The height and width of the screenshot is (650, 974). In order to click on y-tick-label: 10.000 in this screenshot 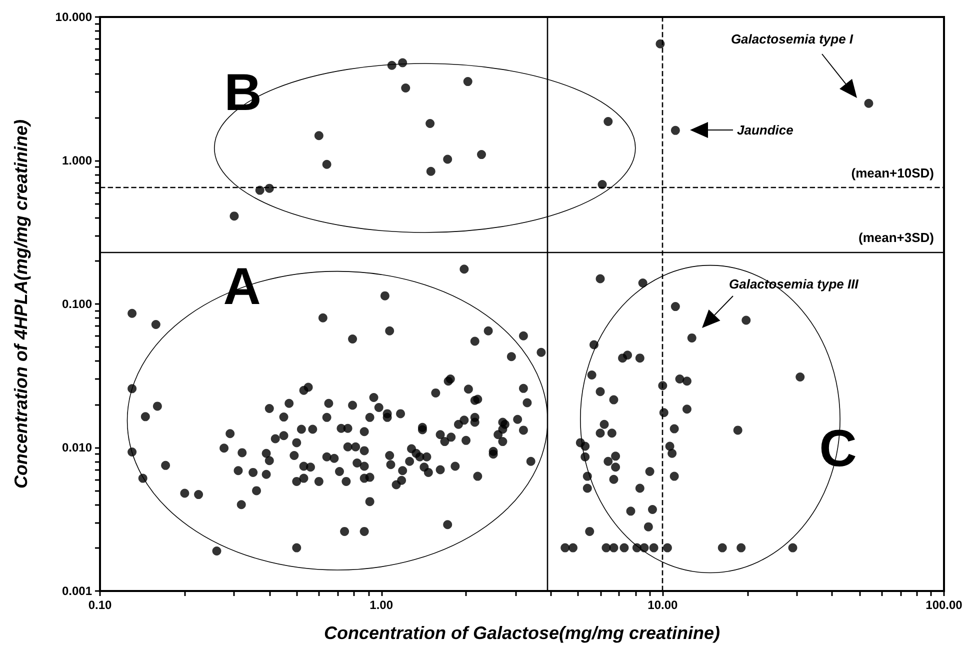, I will do `click(73, 17)`.